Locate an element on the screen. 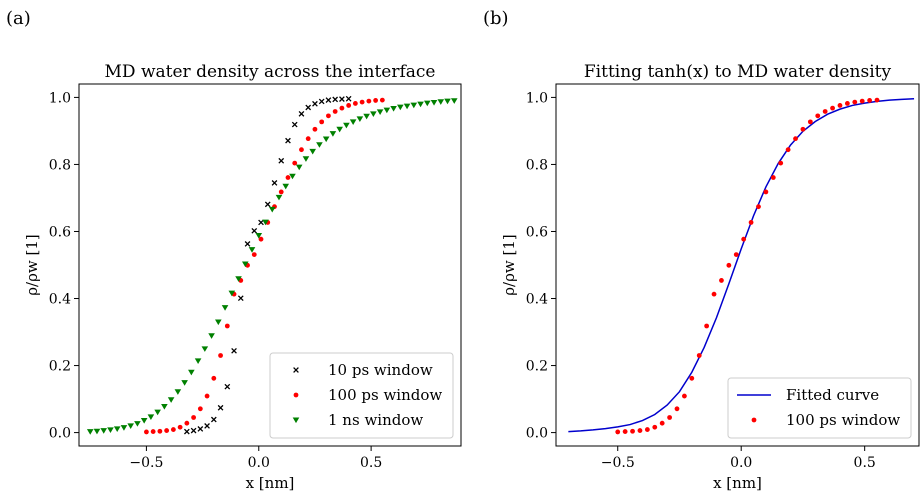 The height and width of the screenshot is (495, 921). chart-title: MD water density across the interface is located at coordinates (270, 72).